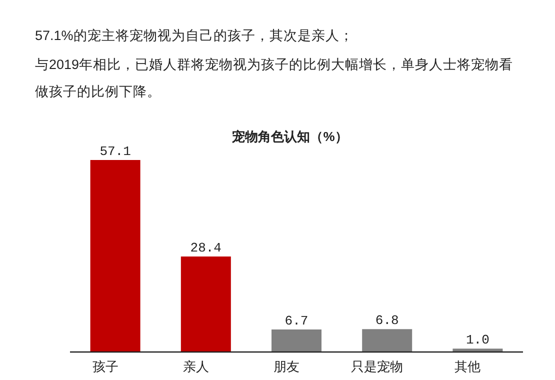  Describe the element at coordinates (274, 78) in the screenshot. I see `annotation: 与2019年相比，已婚人群将宠物视为孩子的比例大幅增长，单身人士将宠物看做孩子的比例下降。` at that location.